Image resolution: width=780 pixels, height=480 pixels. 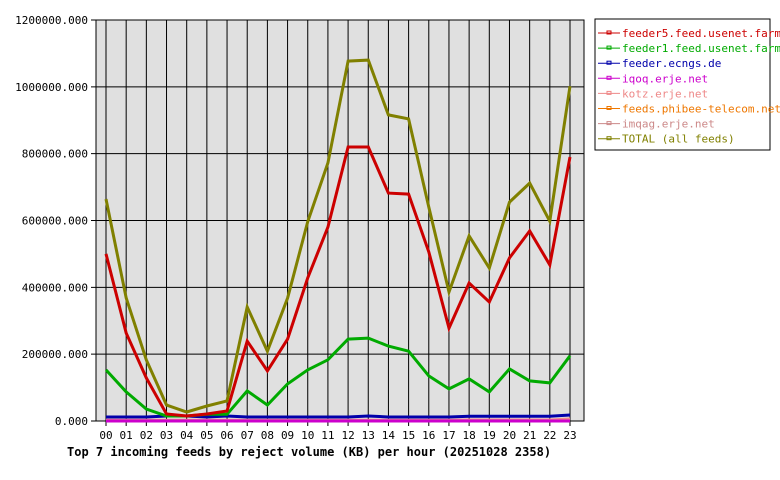 I want to click on x-tick-label: 08, so click(x=267, y=435).